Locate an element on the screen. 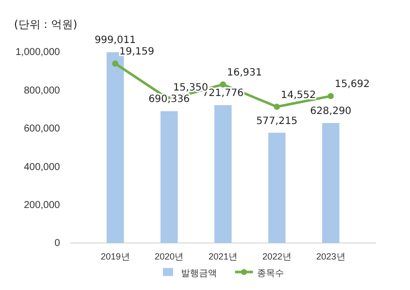  data-label: 16,931 is located at coordinates (244, 72).